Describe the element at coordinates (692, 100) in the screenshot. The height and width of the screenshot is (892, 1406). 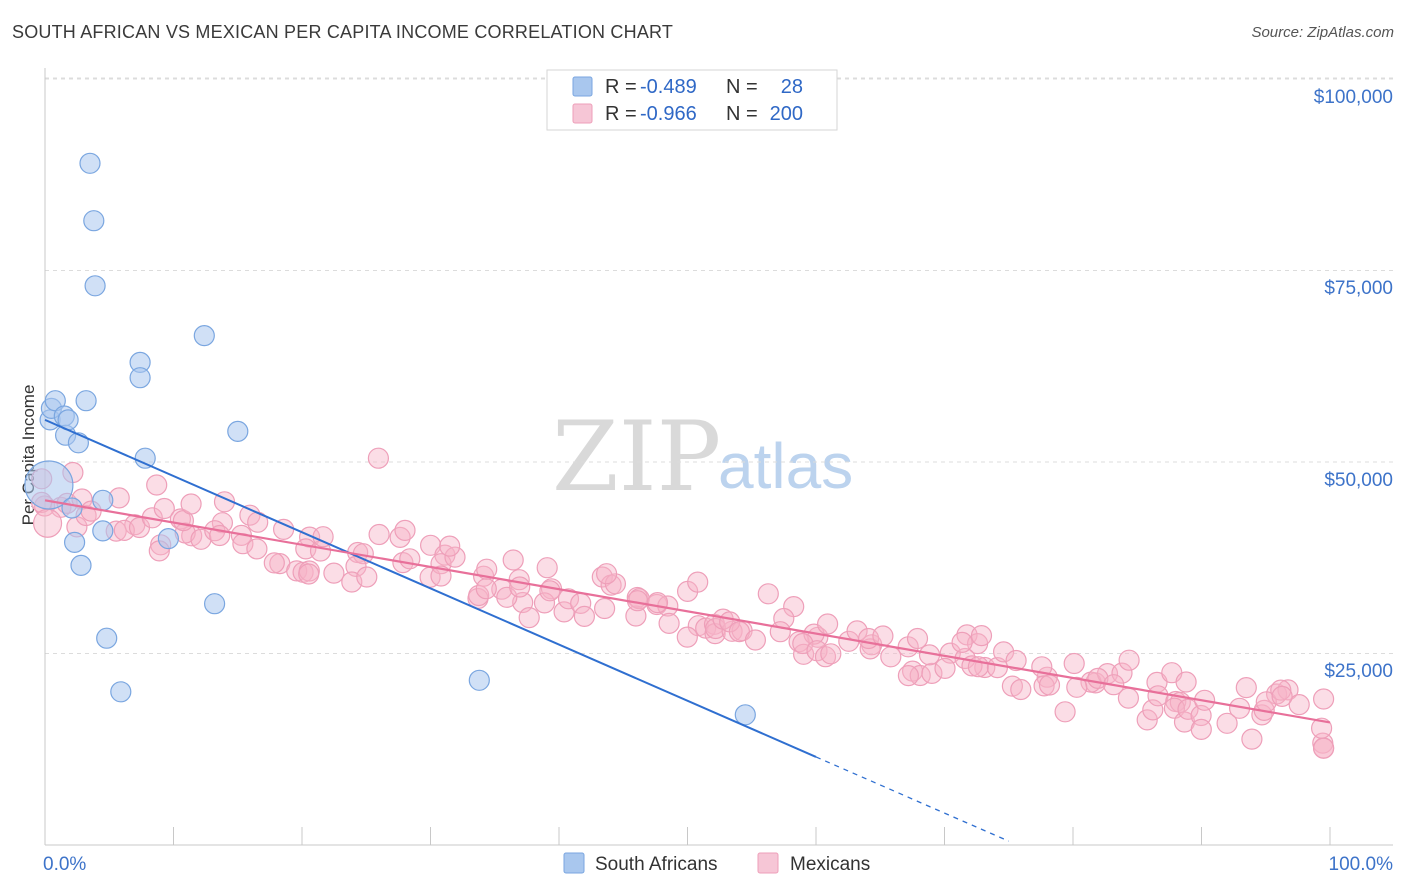
I see `legend-box` at that location.